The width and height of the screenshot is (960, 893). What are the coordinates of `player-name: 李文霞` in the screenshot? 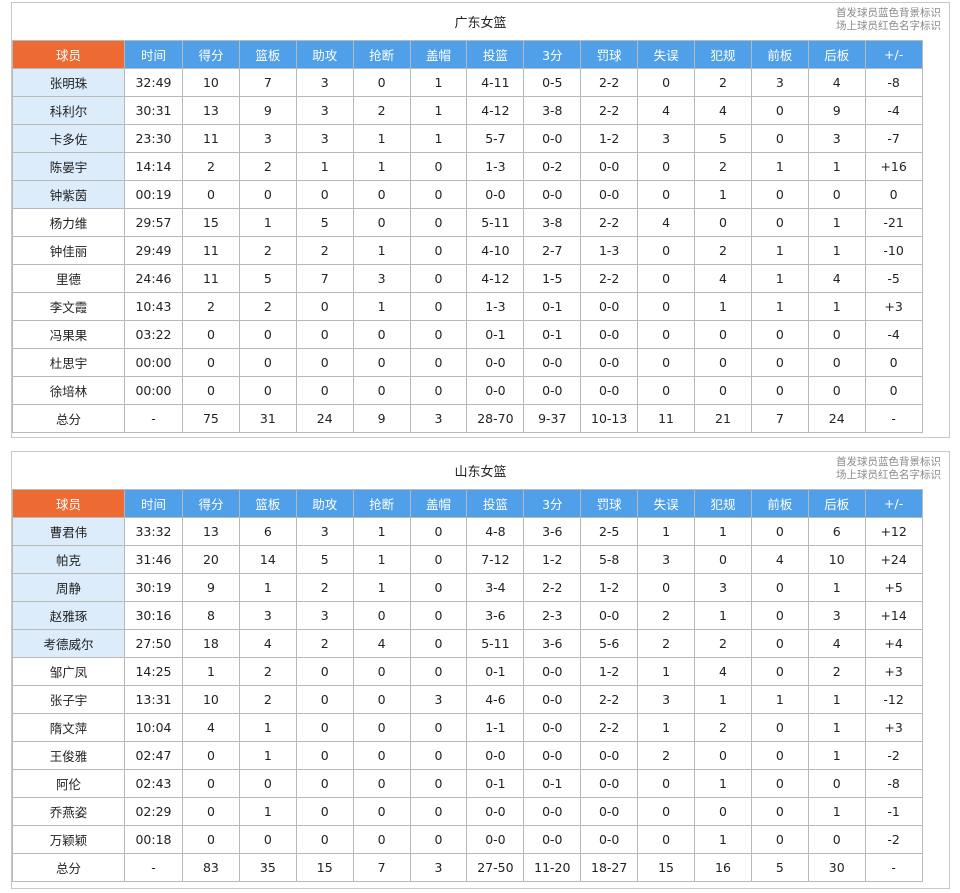 It's located at (68, 306).